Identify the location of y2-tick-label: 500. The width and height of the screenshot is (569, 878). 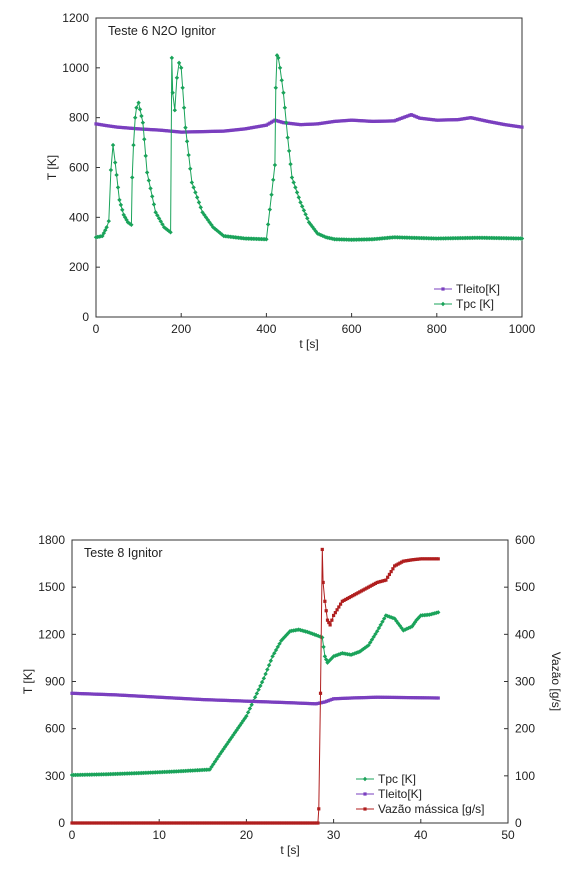
(525, 587).